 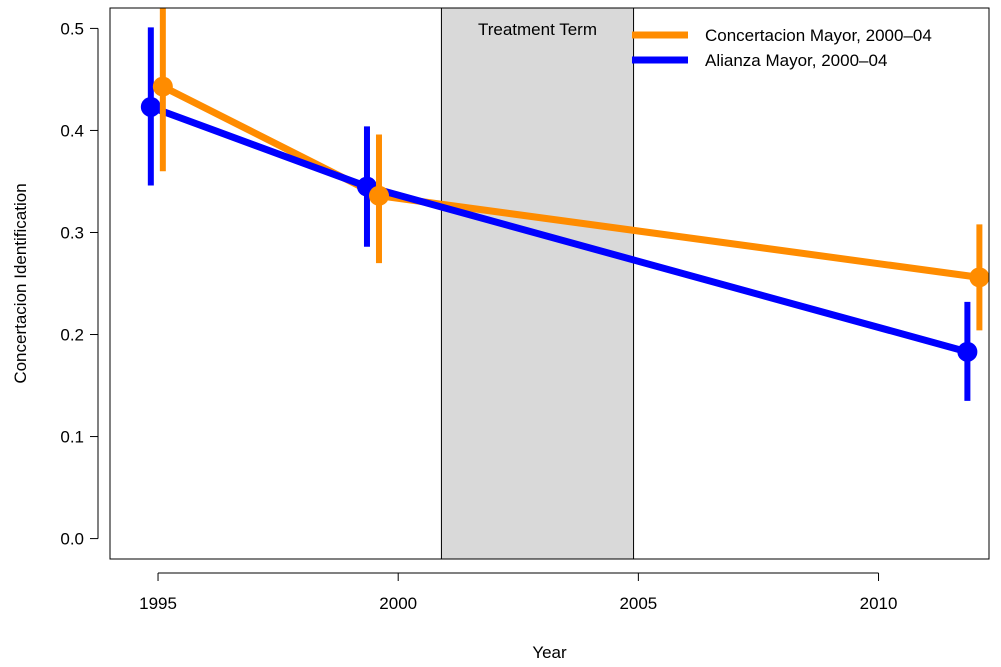 What do you see at coordinates (72, 335) in the screenshot?
I see `y-tick-label: 0.2` at bounding box center [72, 335].